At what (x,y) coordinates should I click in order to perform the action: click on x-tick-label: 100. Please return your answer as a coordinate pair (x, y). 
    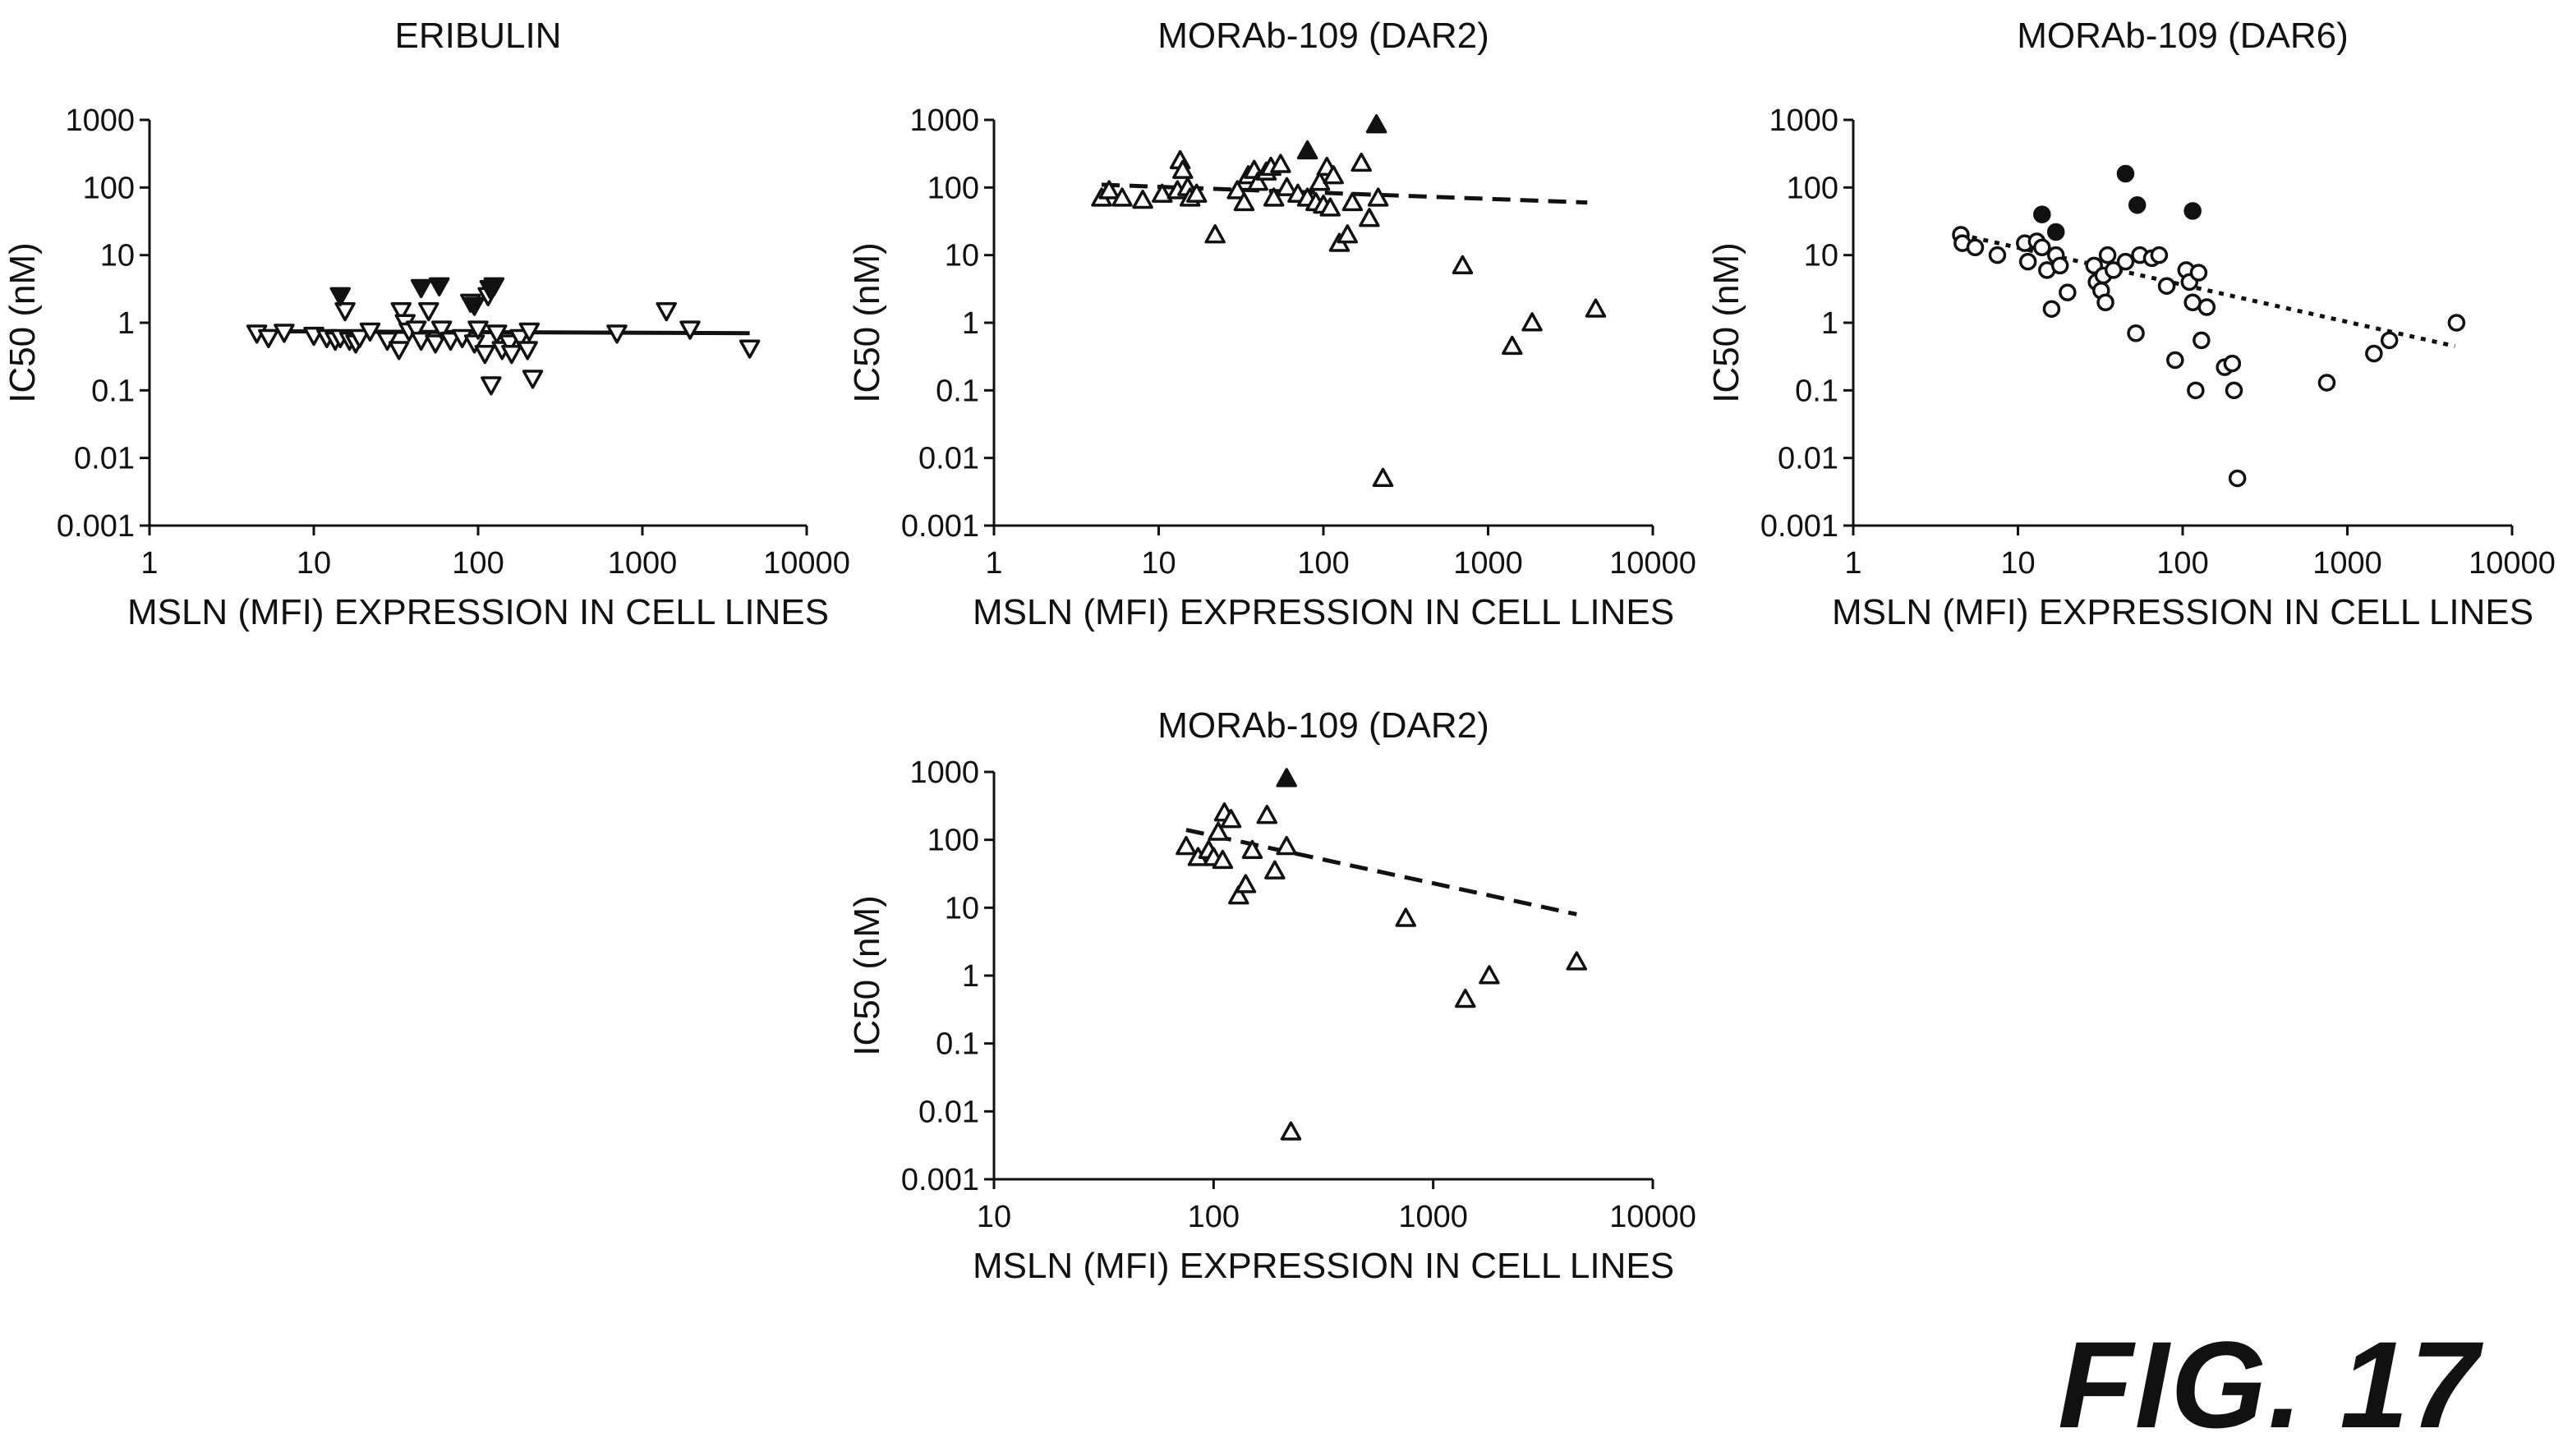
    Looking at the image, I should click on (1214, 1217).